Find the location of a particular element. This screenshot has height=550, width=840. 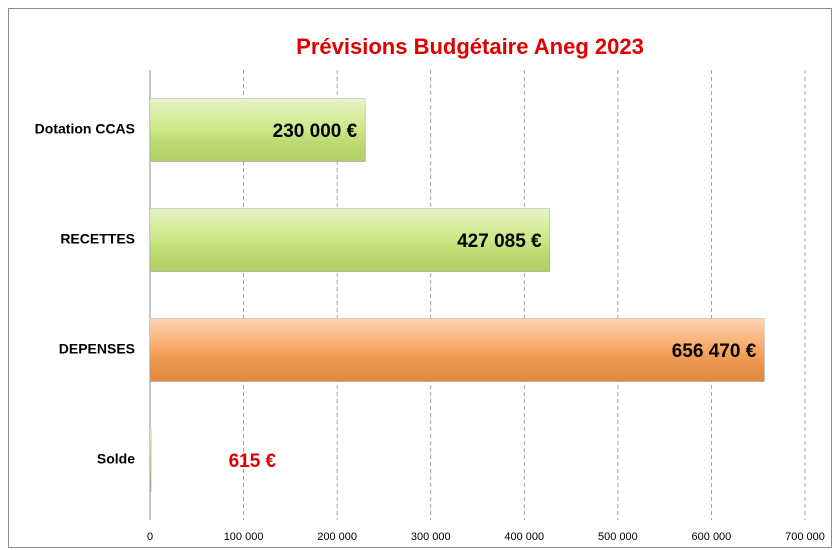

y-tick-label: Solde is located at coordinates (116, 459).